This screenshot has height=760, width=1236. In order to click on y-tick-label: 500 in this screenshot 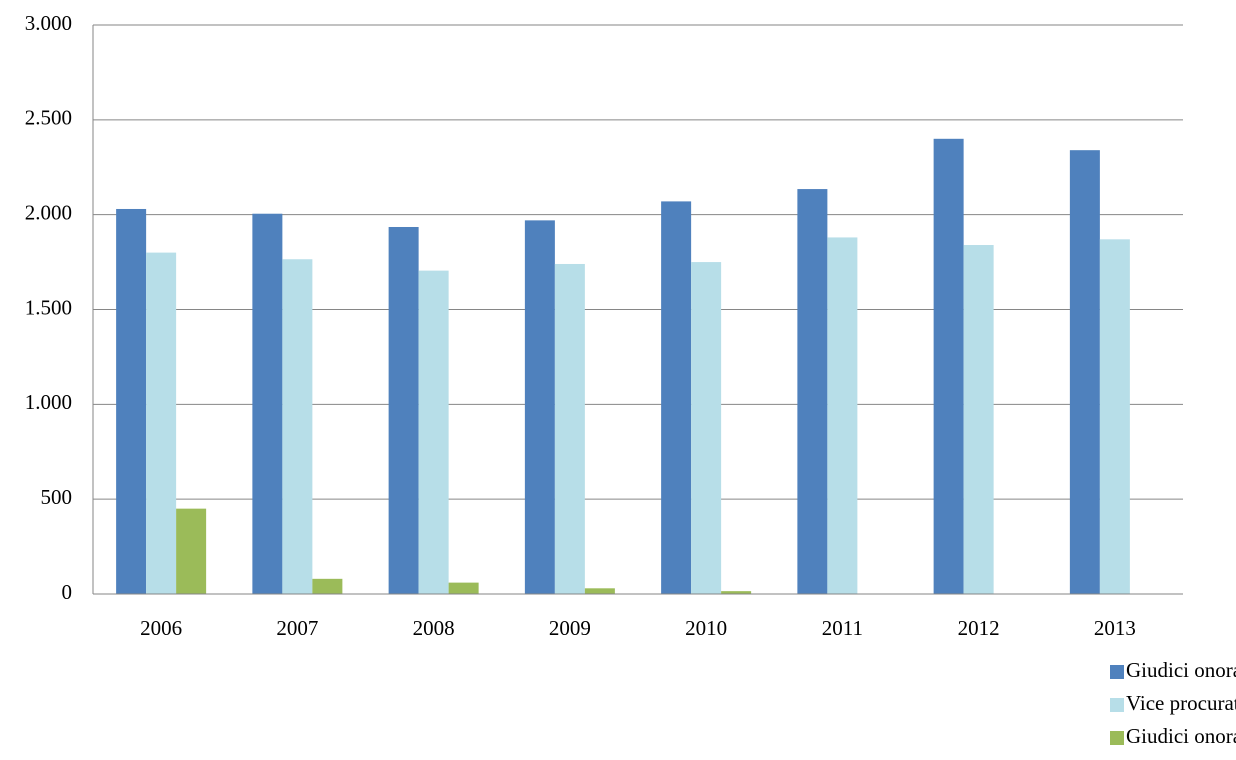, I will do `click(57, 497)`.